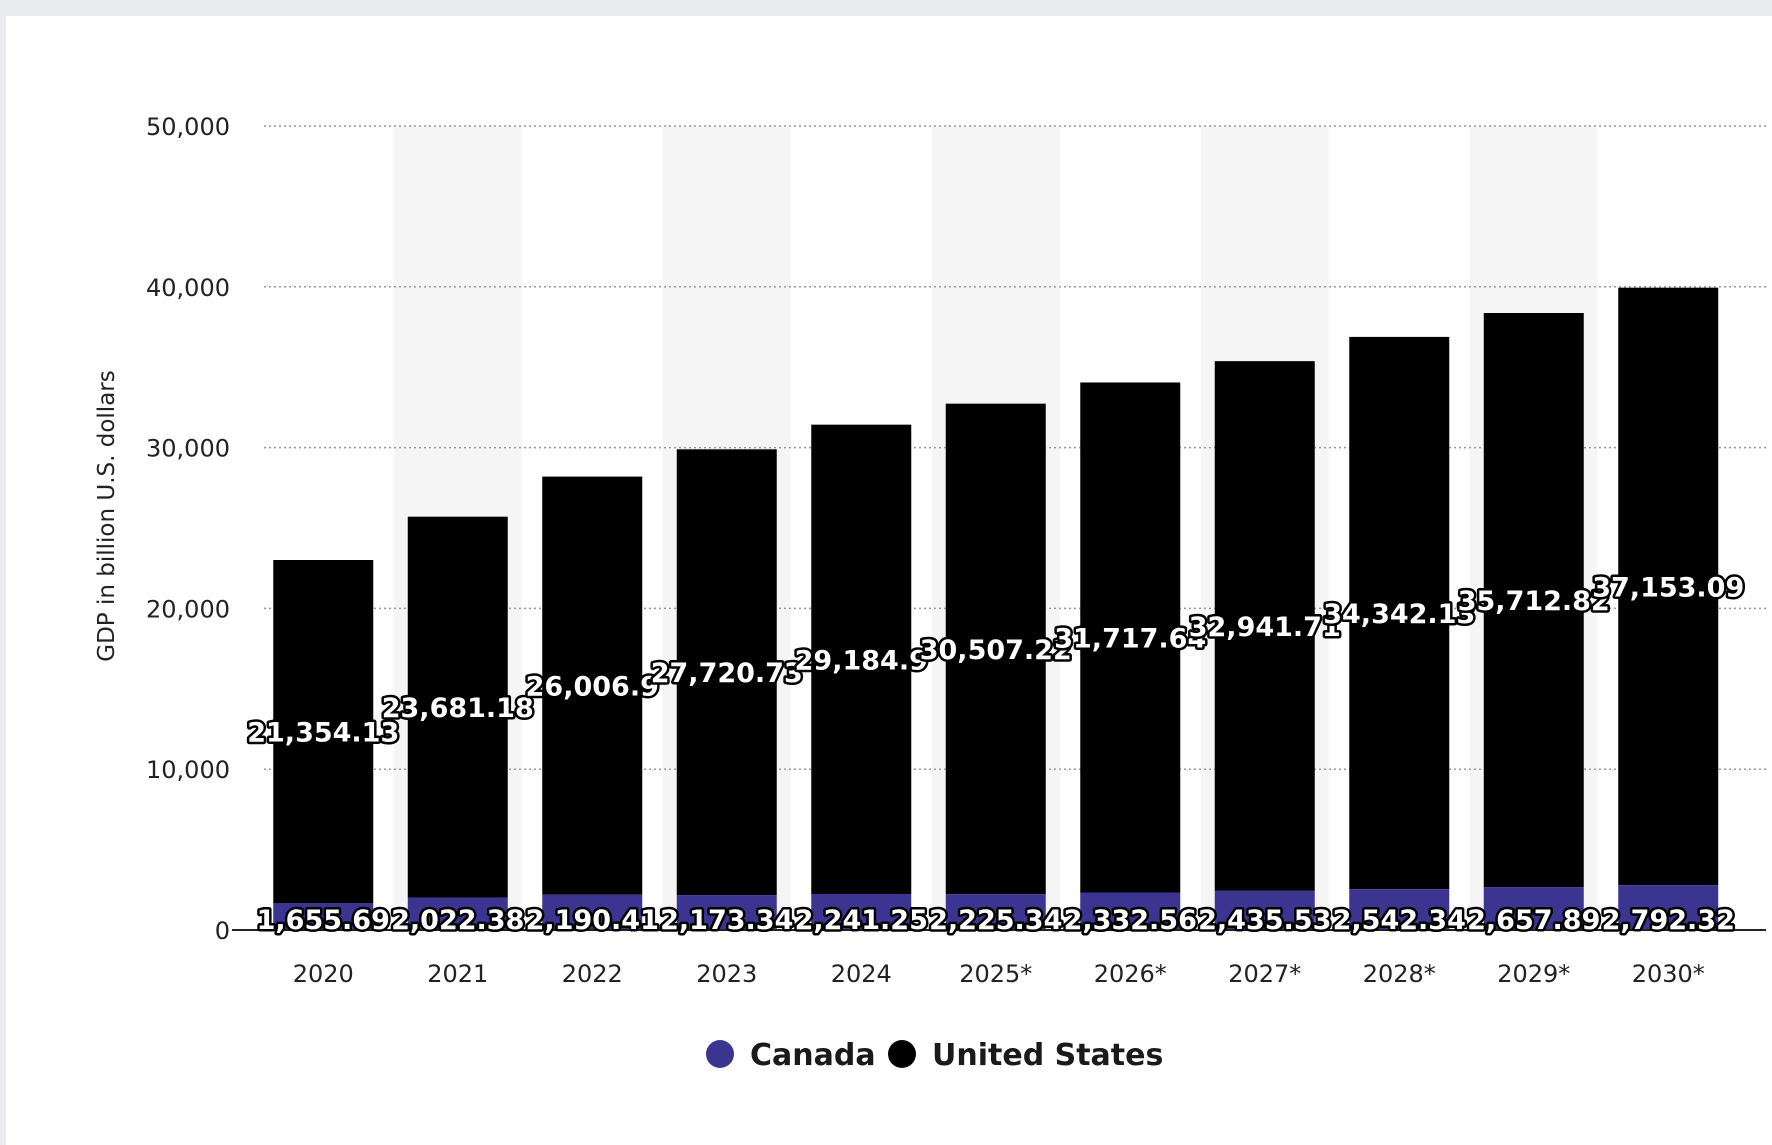 The height and width of the screenshot is (1145, 1772). I want to click on y-tick-label: 0, so click(222, 931).